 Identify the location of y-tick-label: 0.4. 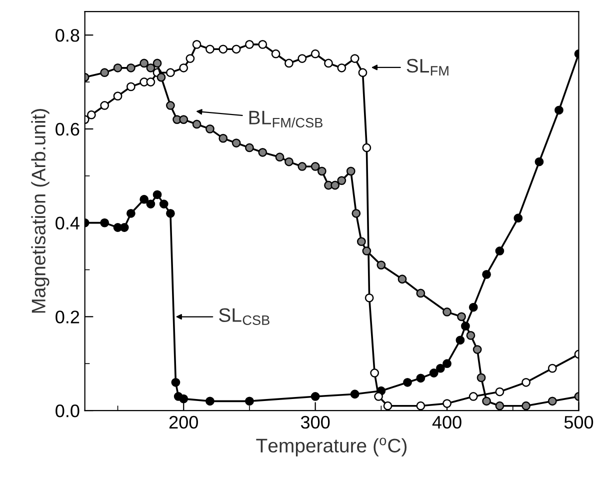
(68, 223).